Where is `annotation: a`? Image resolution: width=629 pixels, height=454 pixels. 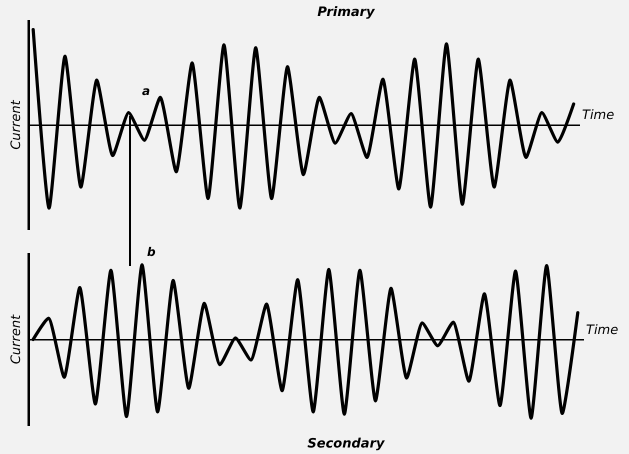
annotation: a is located at coordinates (146, 91).